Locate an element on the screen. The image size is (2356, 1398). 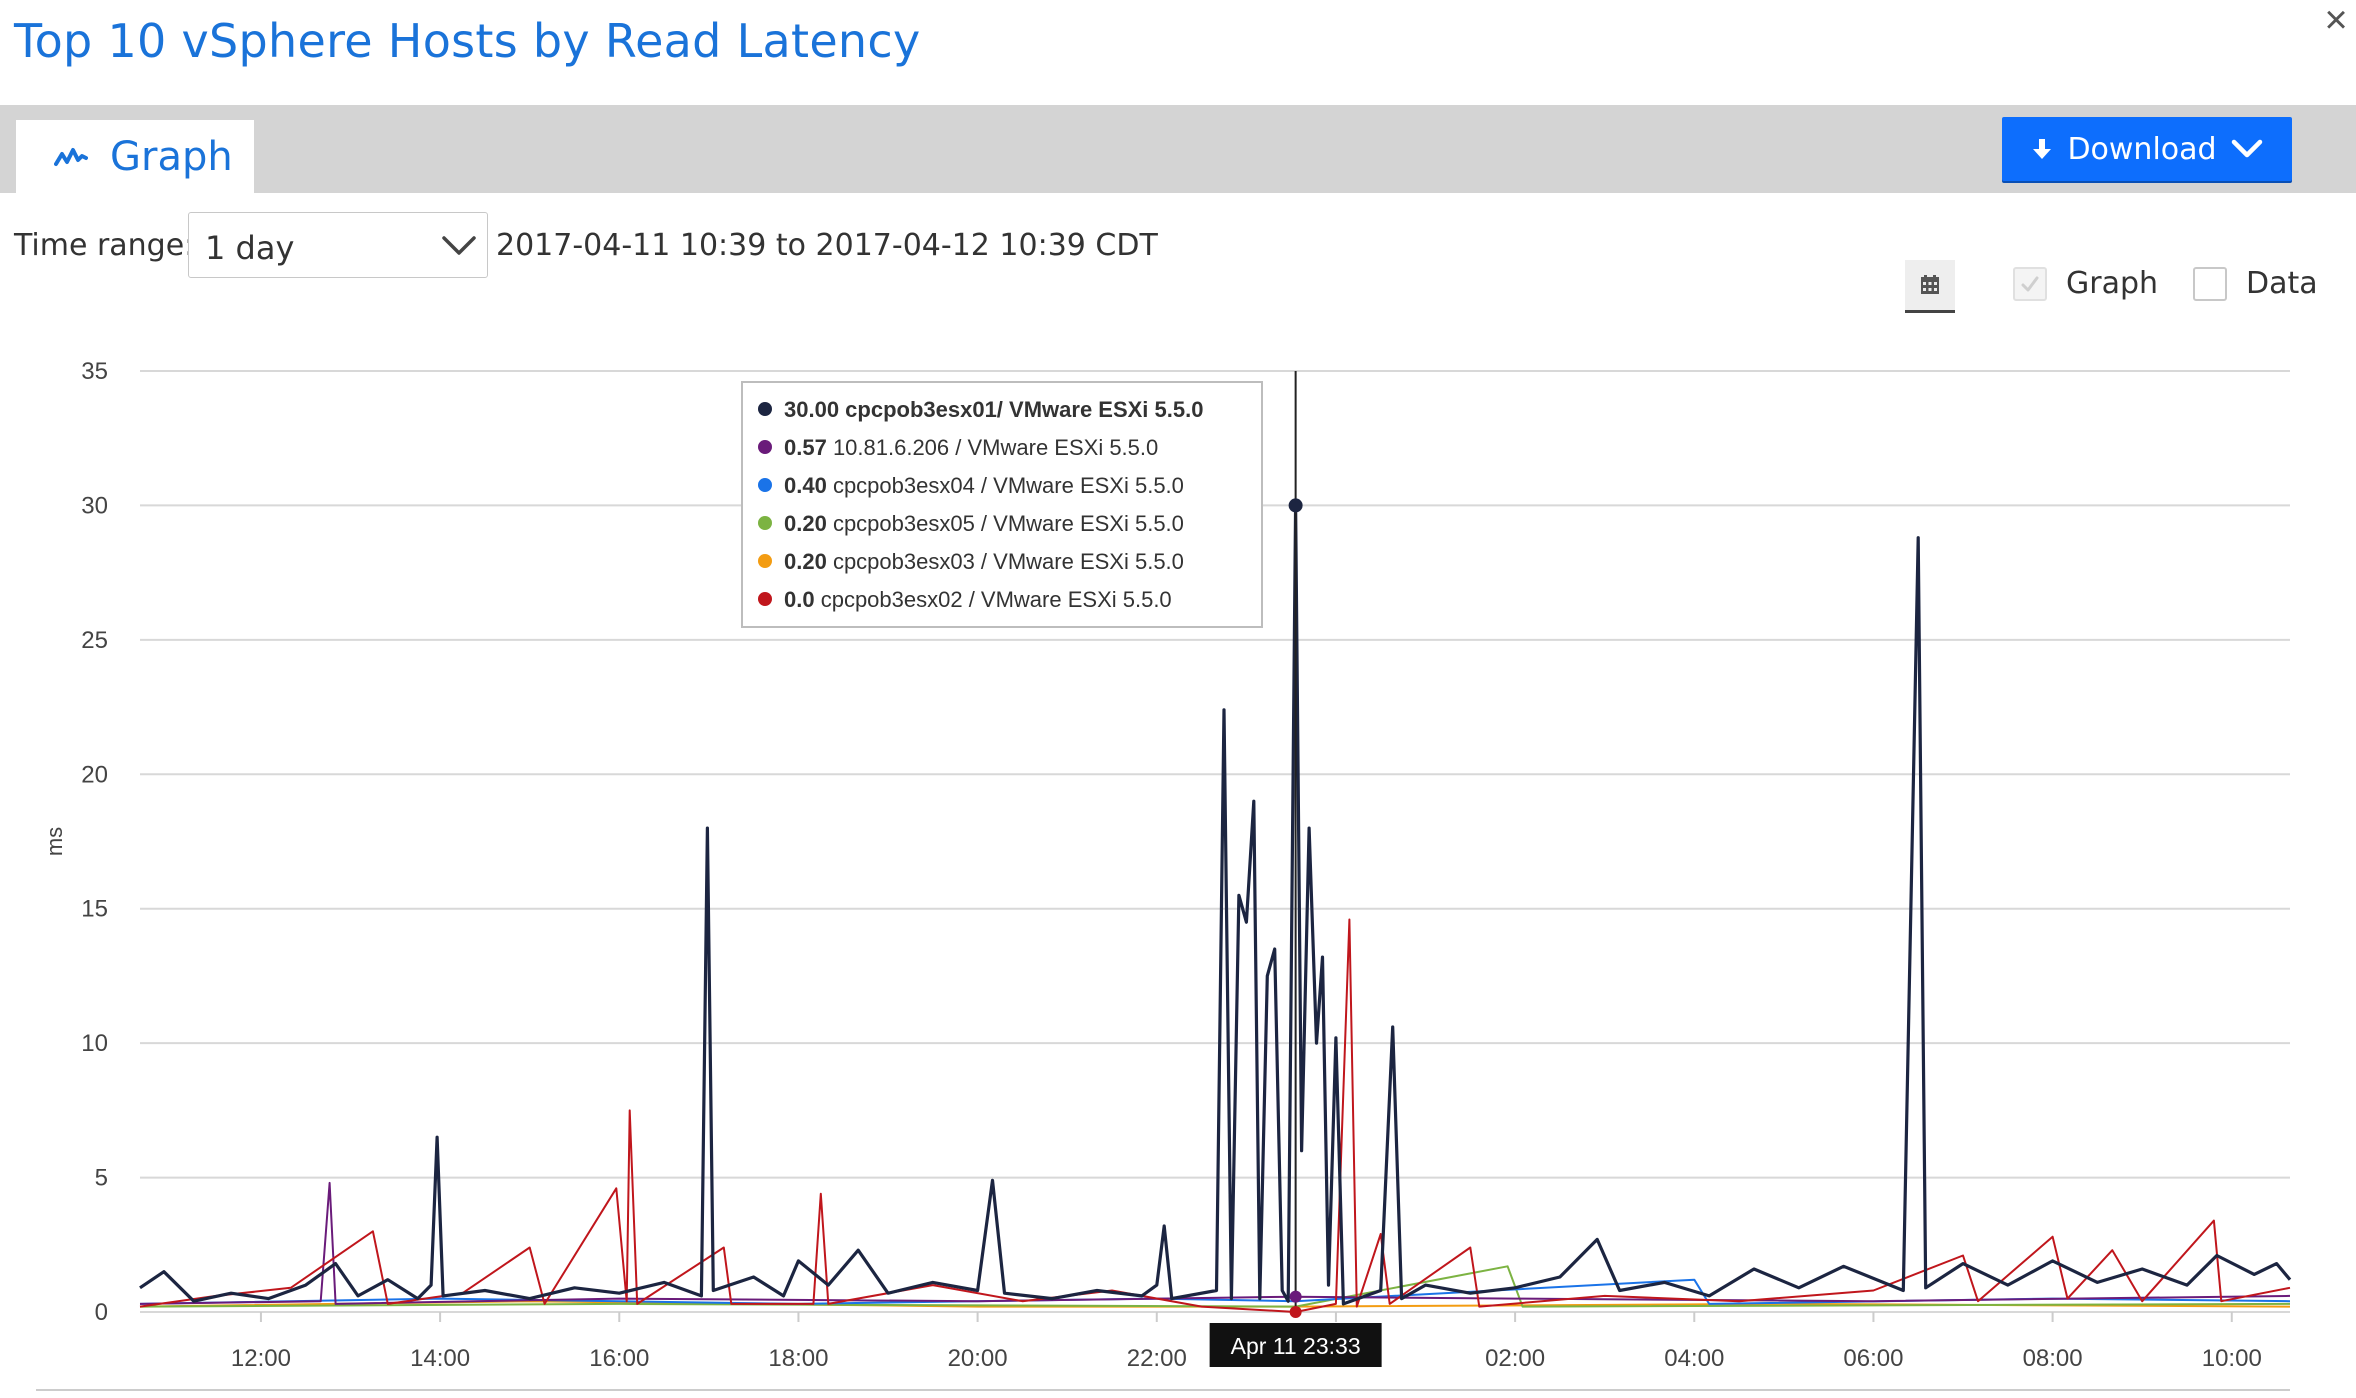
data-checkbox is located at coordinates (2210, 284).